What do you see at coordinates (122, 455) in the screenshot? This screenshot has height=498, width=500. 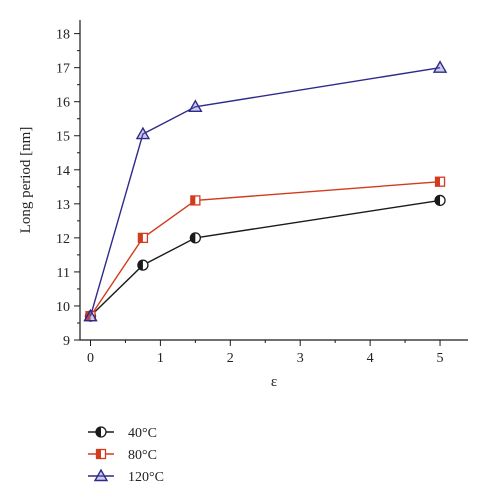 I see `legend-item-1: 80°C` at bounding box center [122, 455].